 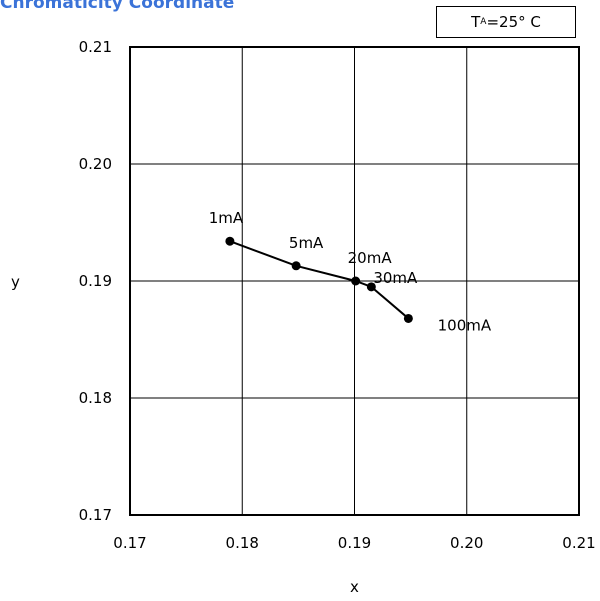 I want to click on point-label: 100mA, so click(x=465, y=325).